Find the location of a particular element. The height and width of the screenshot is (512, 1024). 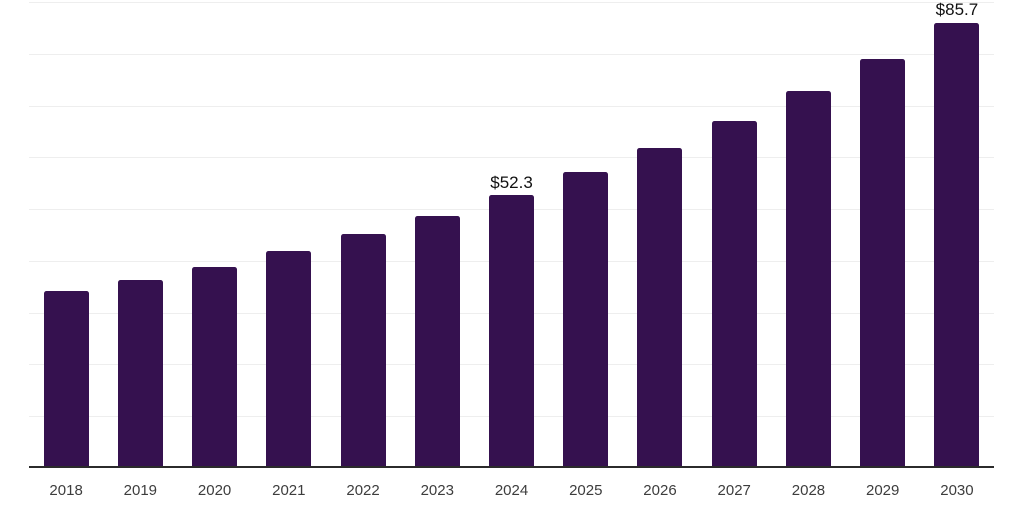

bar-2020 is located at coordinates (215, 366).